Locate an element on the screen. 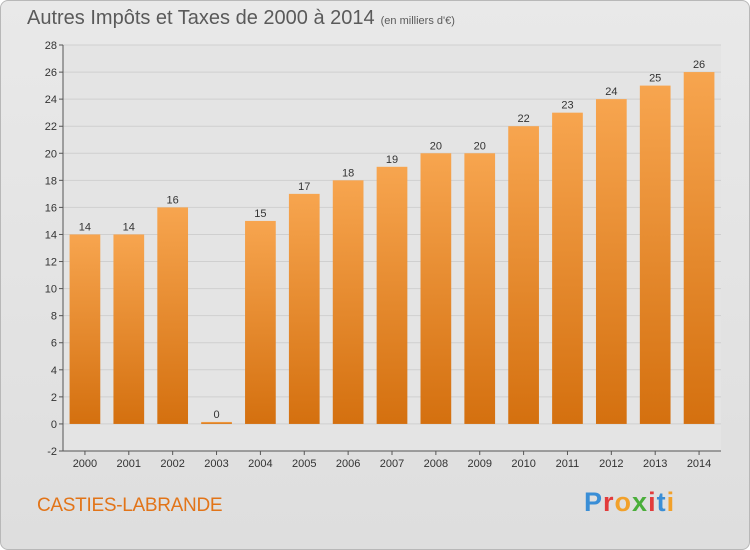  data-label: 24 is located at coordinates (611, 92).